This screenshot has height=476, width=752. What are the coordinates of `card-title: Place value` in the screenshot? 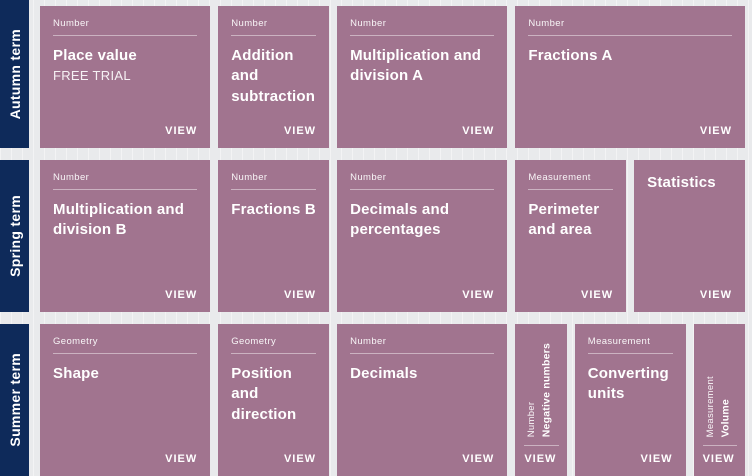 It's located at (95, 55).